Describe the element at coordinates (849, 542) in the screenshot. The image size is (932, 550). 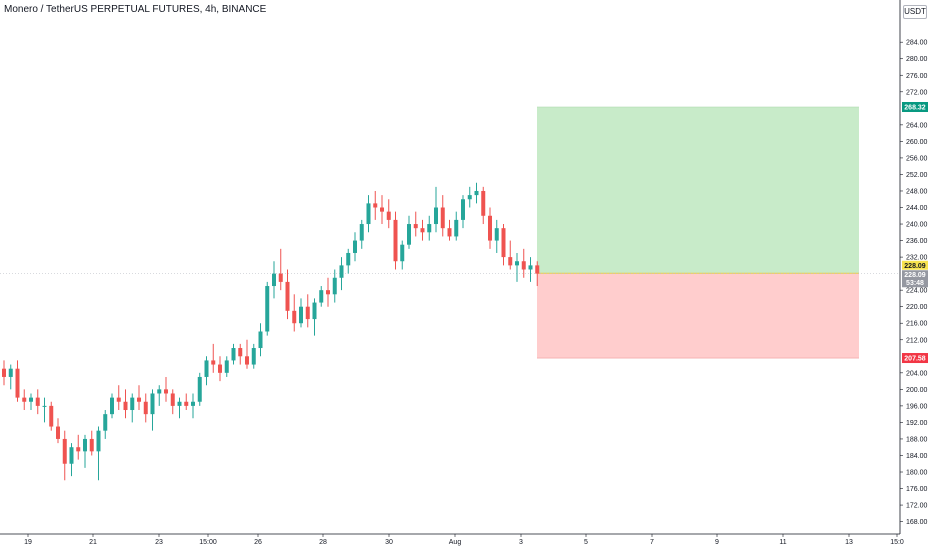
I see `time-tick-label: 13` at that location.